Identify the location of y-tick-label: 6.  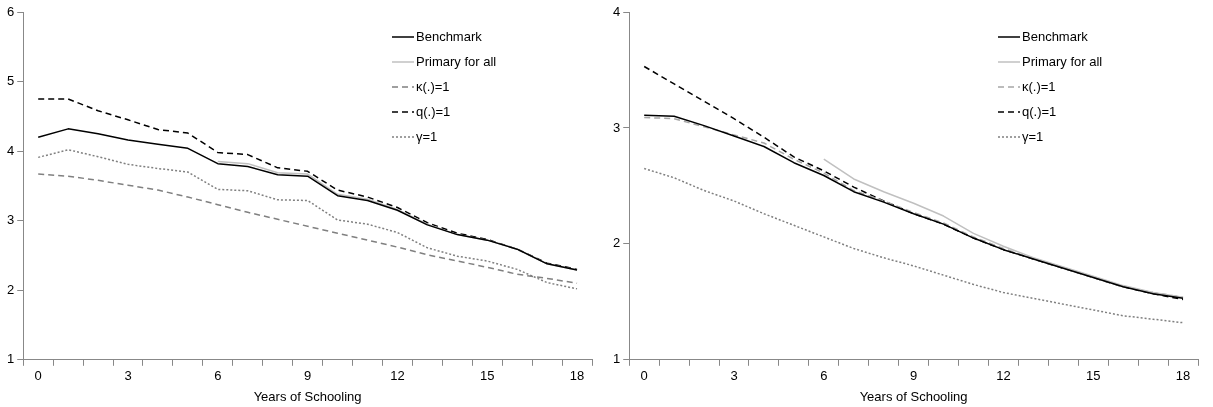
(11, 11).